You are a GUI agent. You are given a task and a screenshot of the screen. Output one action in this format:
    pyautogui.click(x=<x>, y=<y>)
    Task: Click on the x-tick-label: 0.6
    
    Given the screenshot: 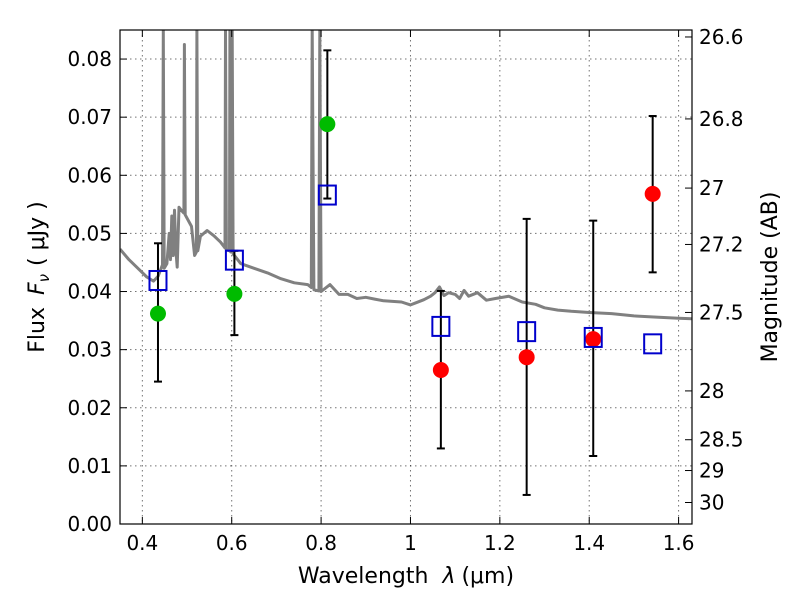 What is the action you would take?
    pyautogui.click(x=232, y=543)
    